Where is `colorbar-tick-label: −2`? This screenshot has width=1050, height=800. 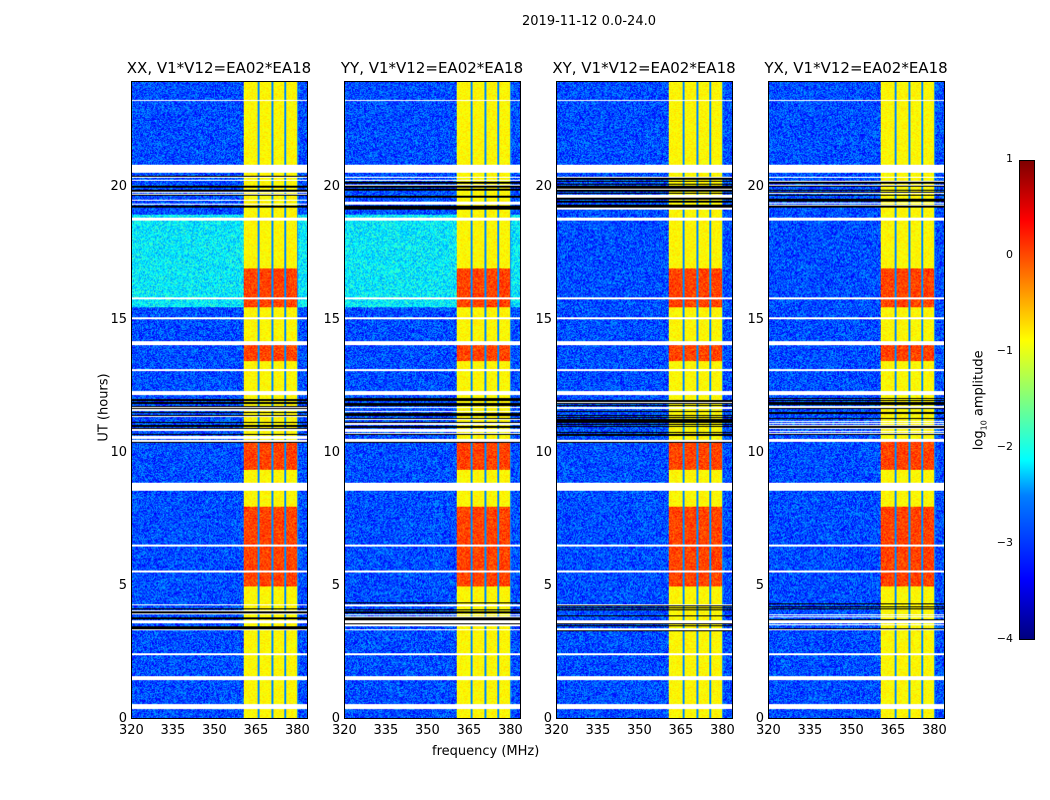 colorbar-tick-label: −2 is located at coordinates (1004, 446).